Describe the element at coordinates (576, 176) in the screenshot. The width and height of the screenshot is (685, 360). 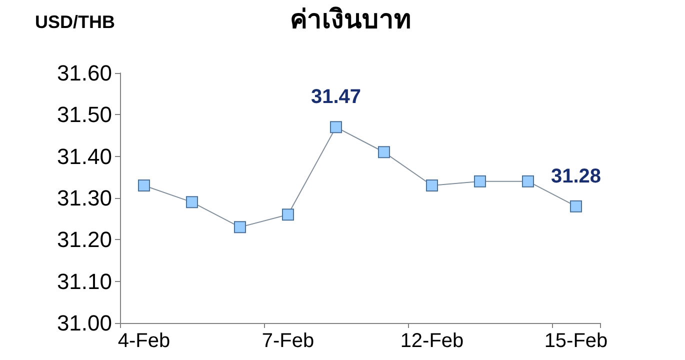
I see `data-label: 31.28` at that location.